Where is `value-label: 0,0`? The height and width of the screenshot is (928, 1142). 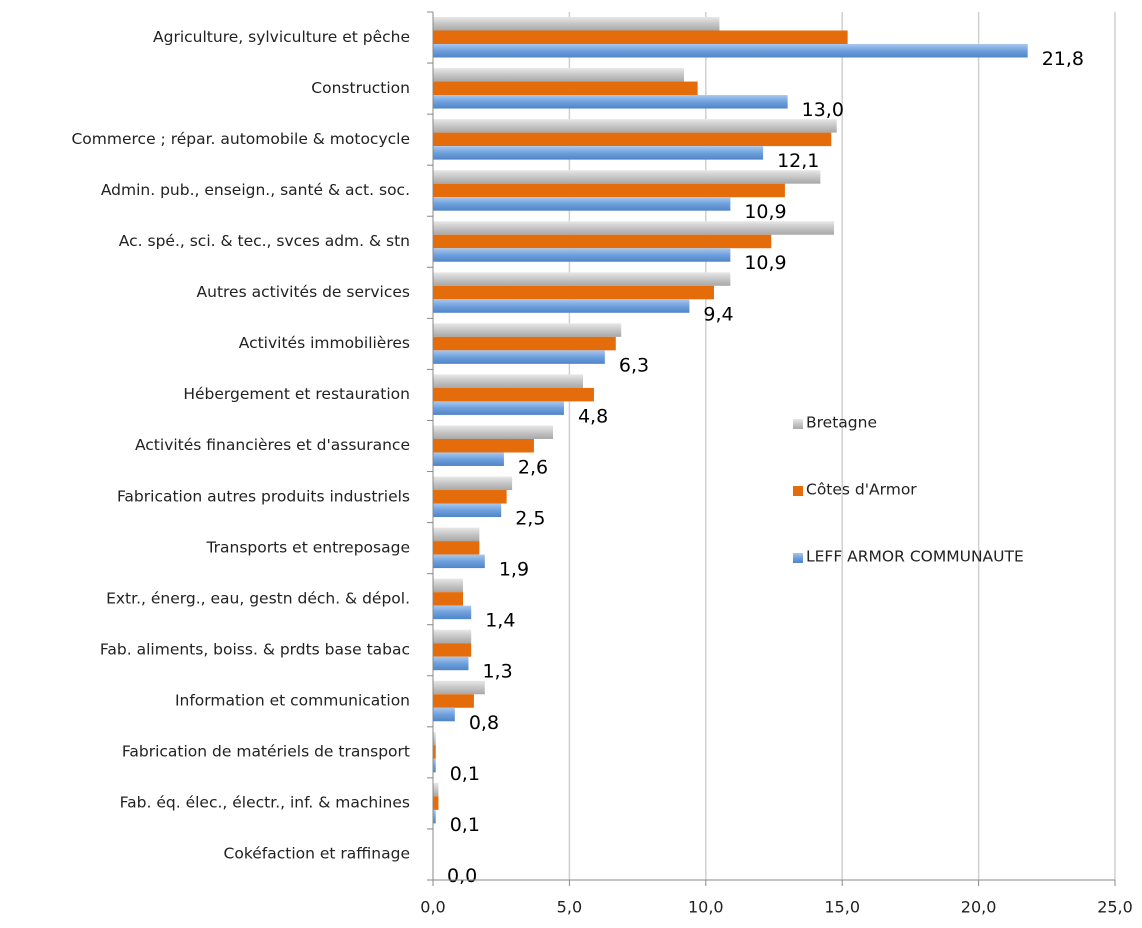
value-label: 0,0 is located at coordinates (462, 876).